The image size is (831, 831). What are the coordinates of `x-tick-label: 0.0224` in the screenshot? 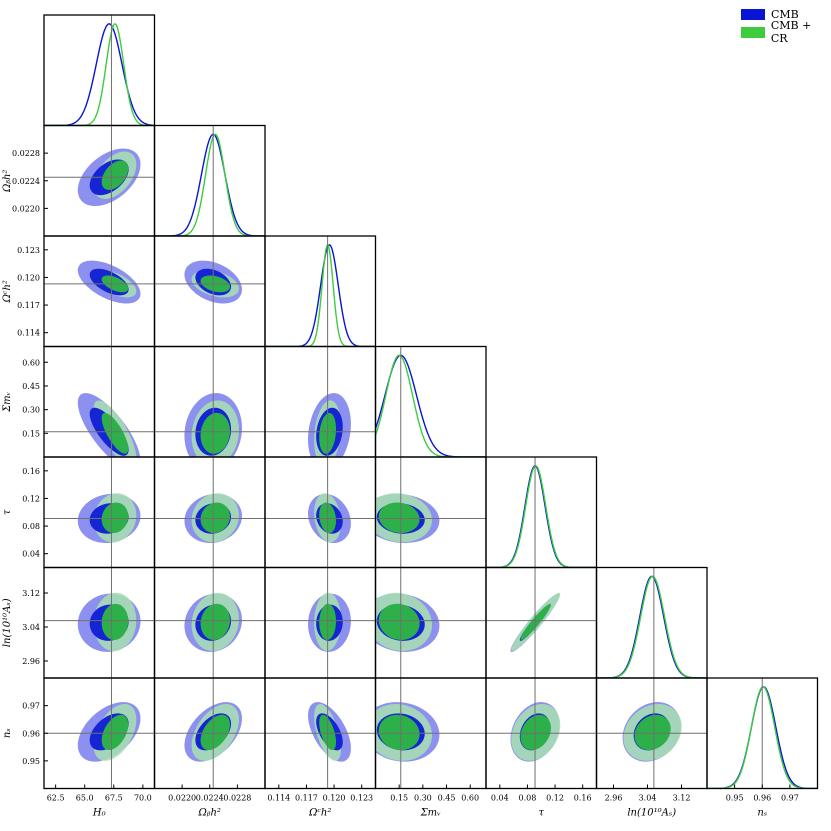 It's located at (210, 798).